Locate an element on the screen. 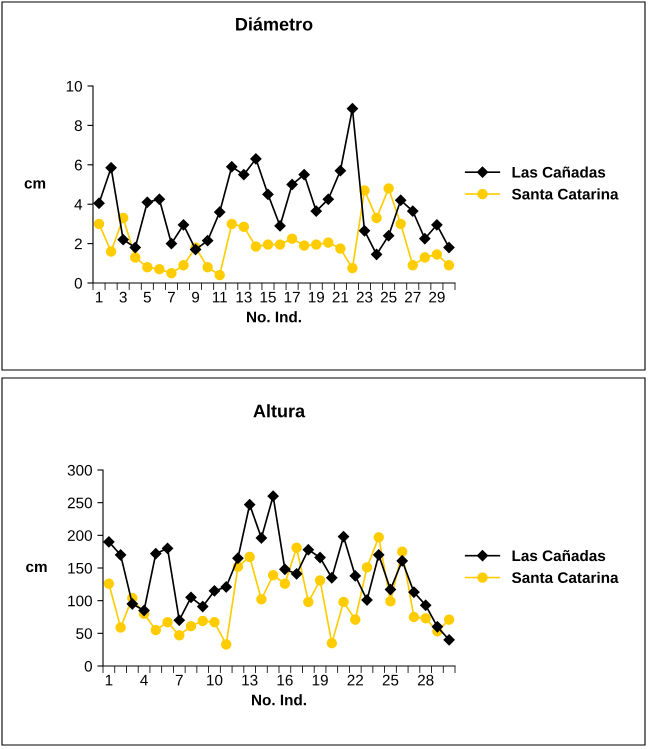  x-tick-label: 10 is located at coordinates (214, 680).